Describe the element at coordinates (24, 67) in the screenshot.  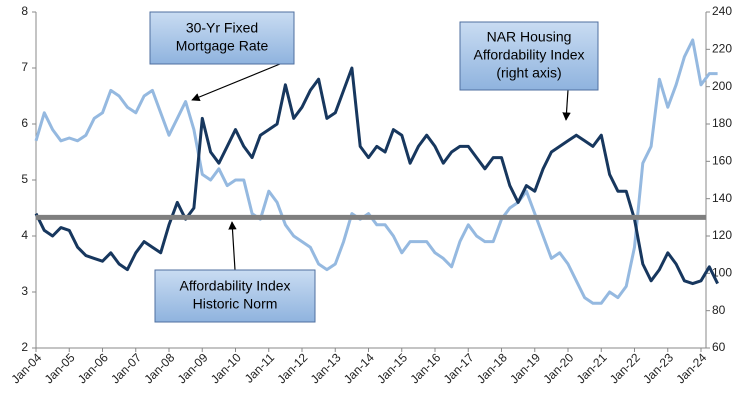
I see `y-tick-label: 7` at that location.